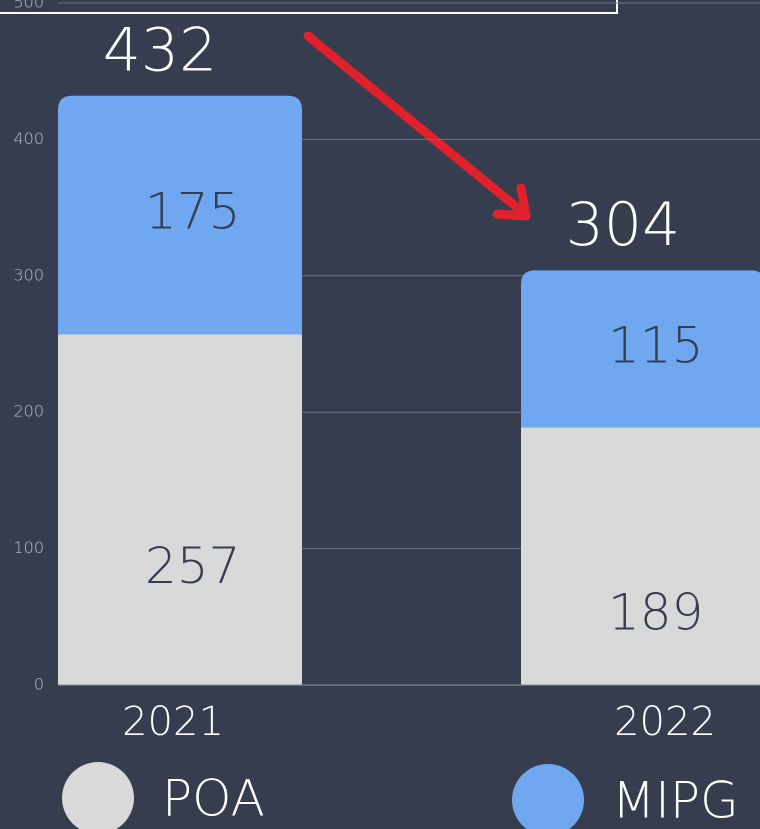 This screenshot has width=760, height=829. Describe the element at coordinates (309, 7) in the screenshot. I see `frame` at that location.